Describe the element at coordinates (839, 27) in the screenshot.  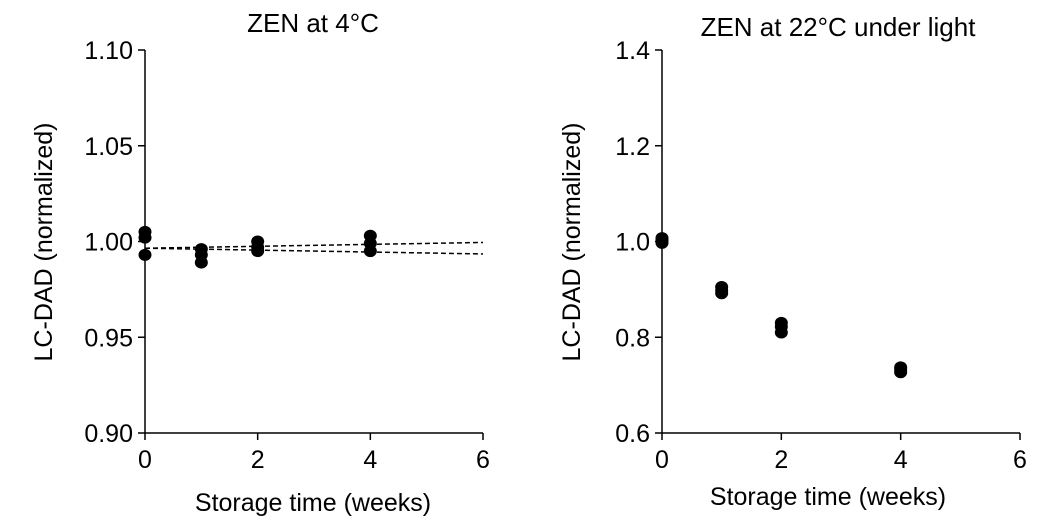
I see `chart-title: ZEN at 22°C under light` at that location.